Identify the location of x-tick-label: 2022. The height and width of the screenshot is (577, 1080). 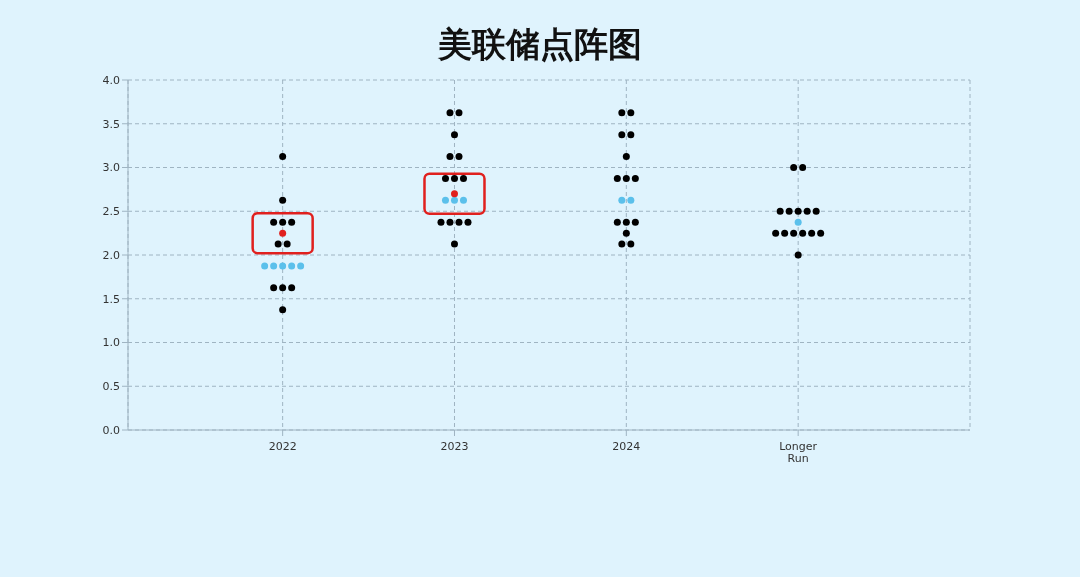
(282, 446).